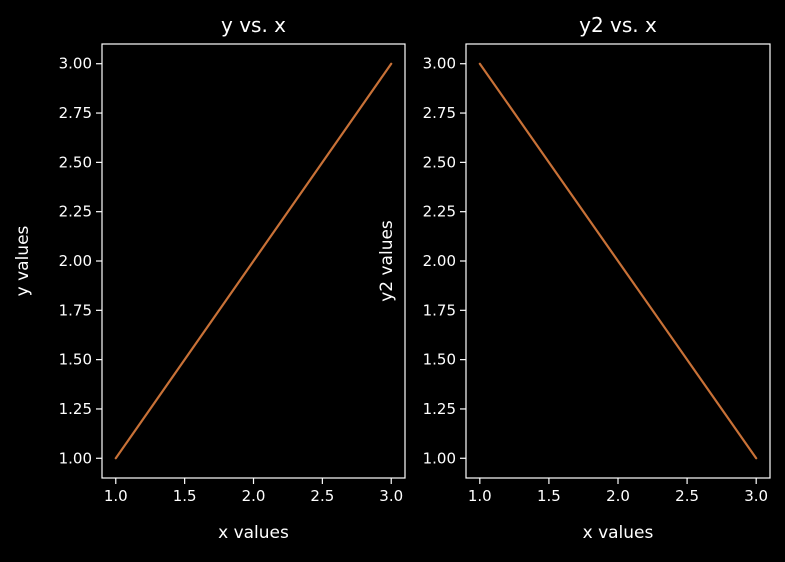  I want to click on y-tick-label-right-5: 2.25, so click(439, 212).